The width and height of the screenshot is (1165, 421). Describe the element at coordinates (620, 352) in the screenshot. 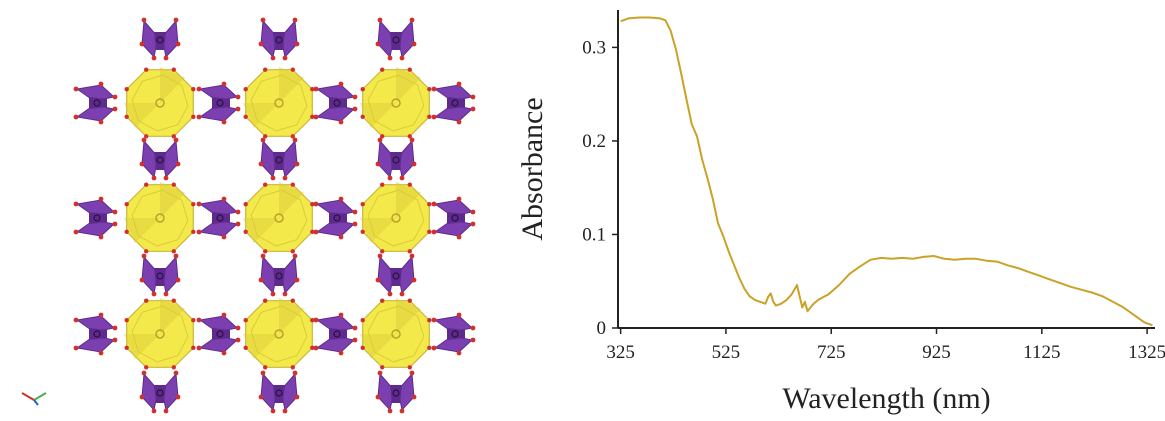

I see `x-tick-label: 325` at that location.